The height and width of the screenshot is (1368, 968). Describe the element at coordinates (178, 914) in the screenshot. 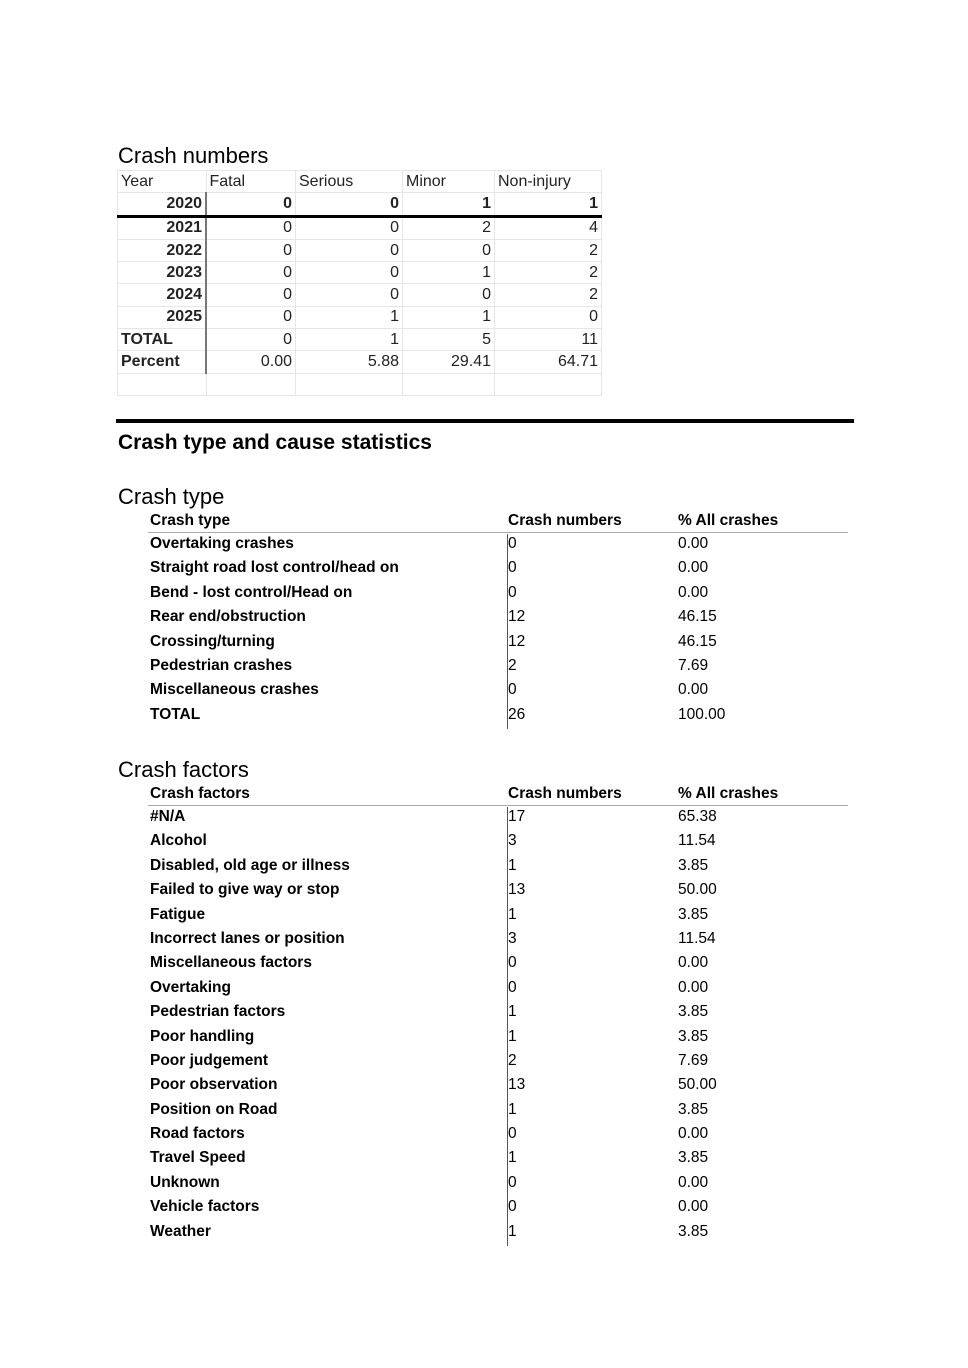

I see `table-cell: Fatigue` at that location.